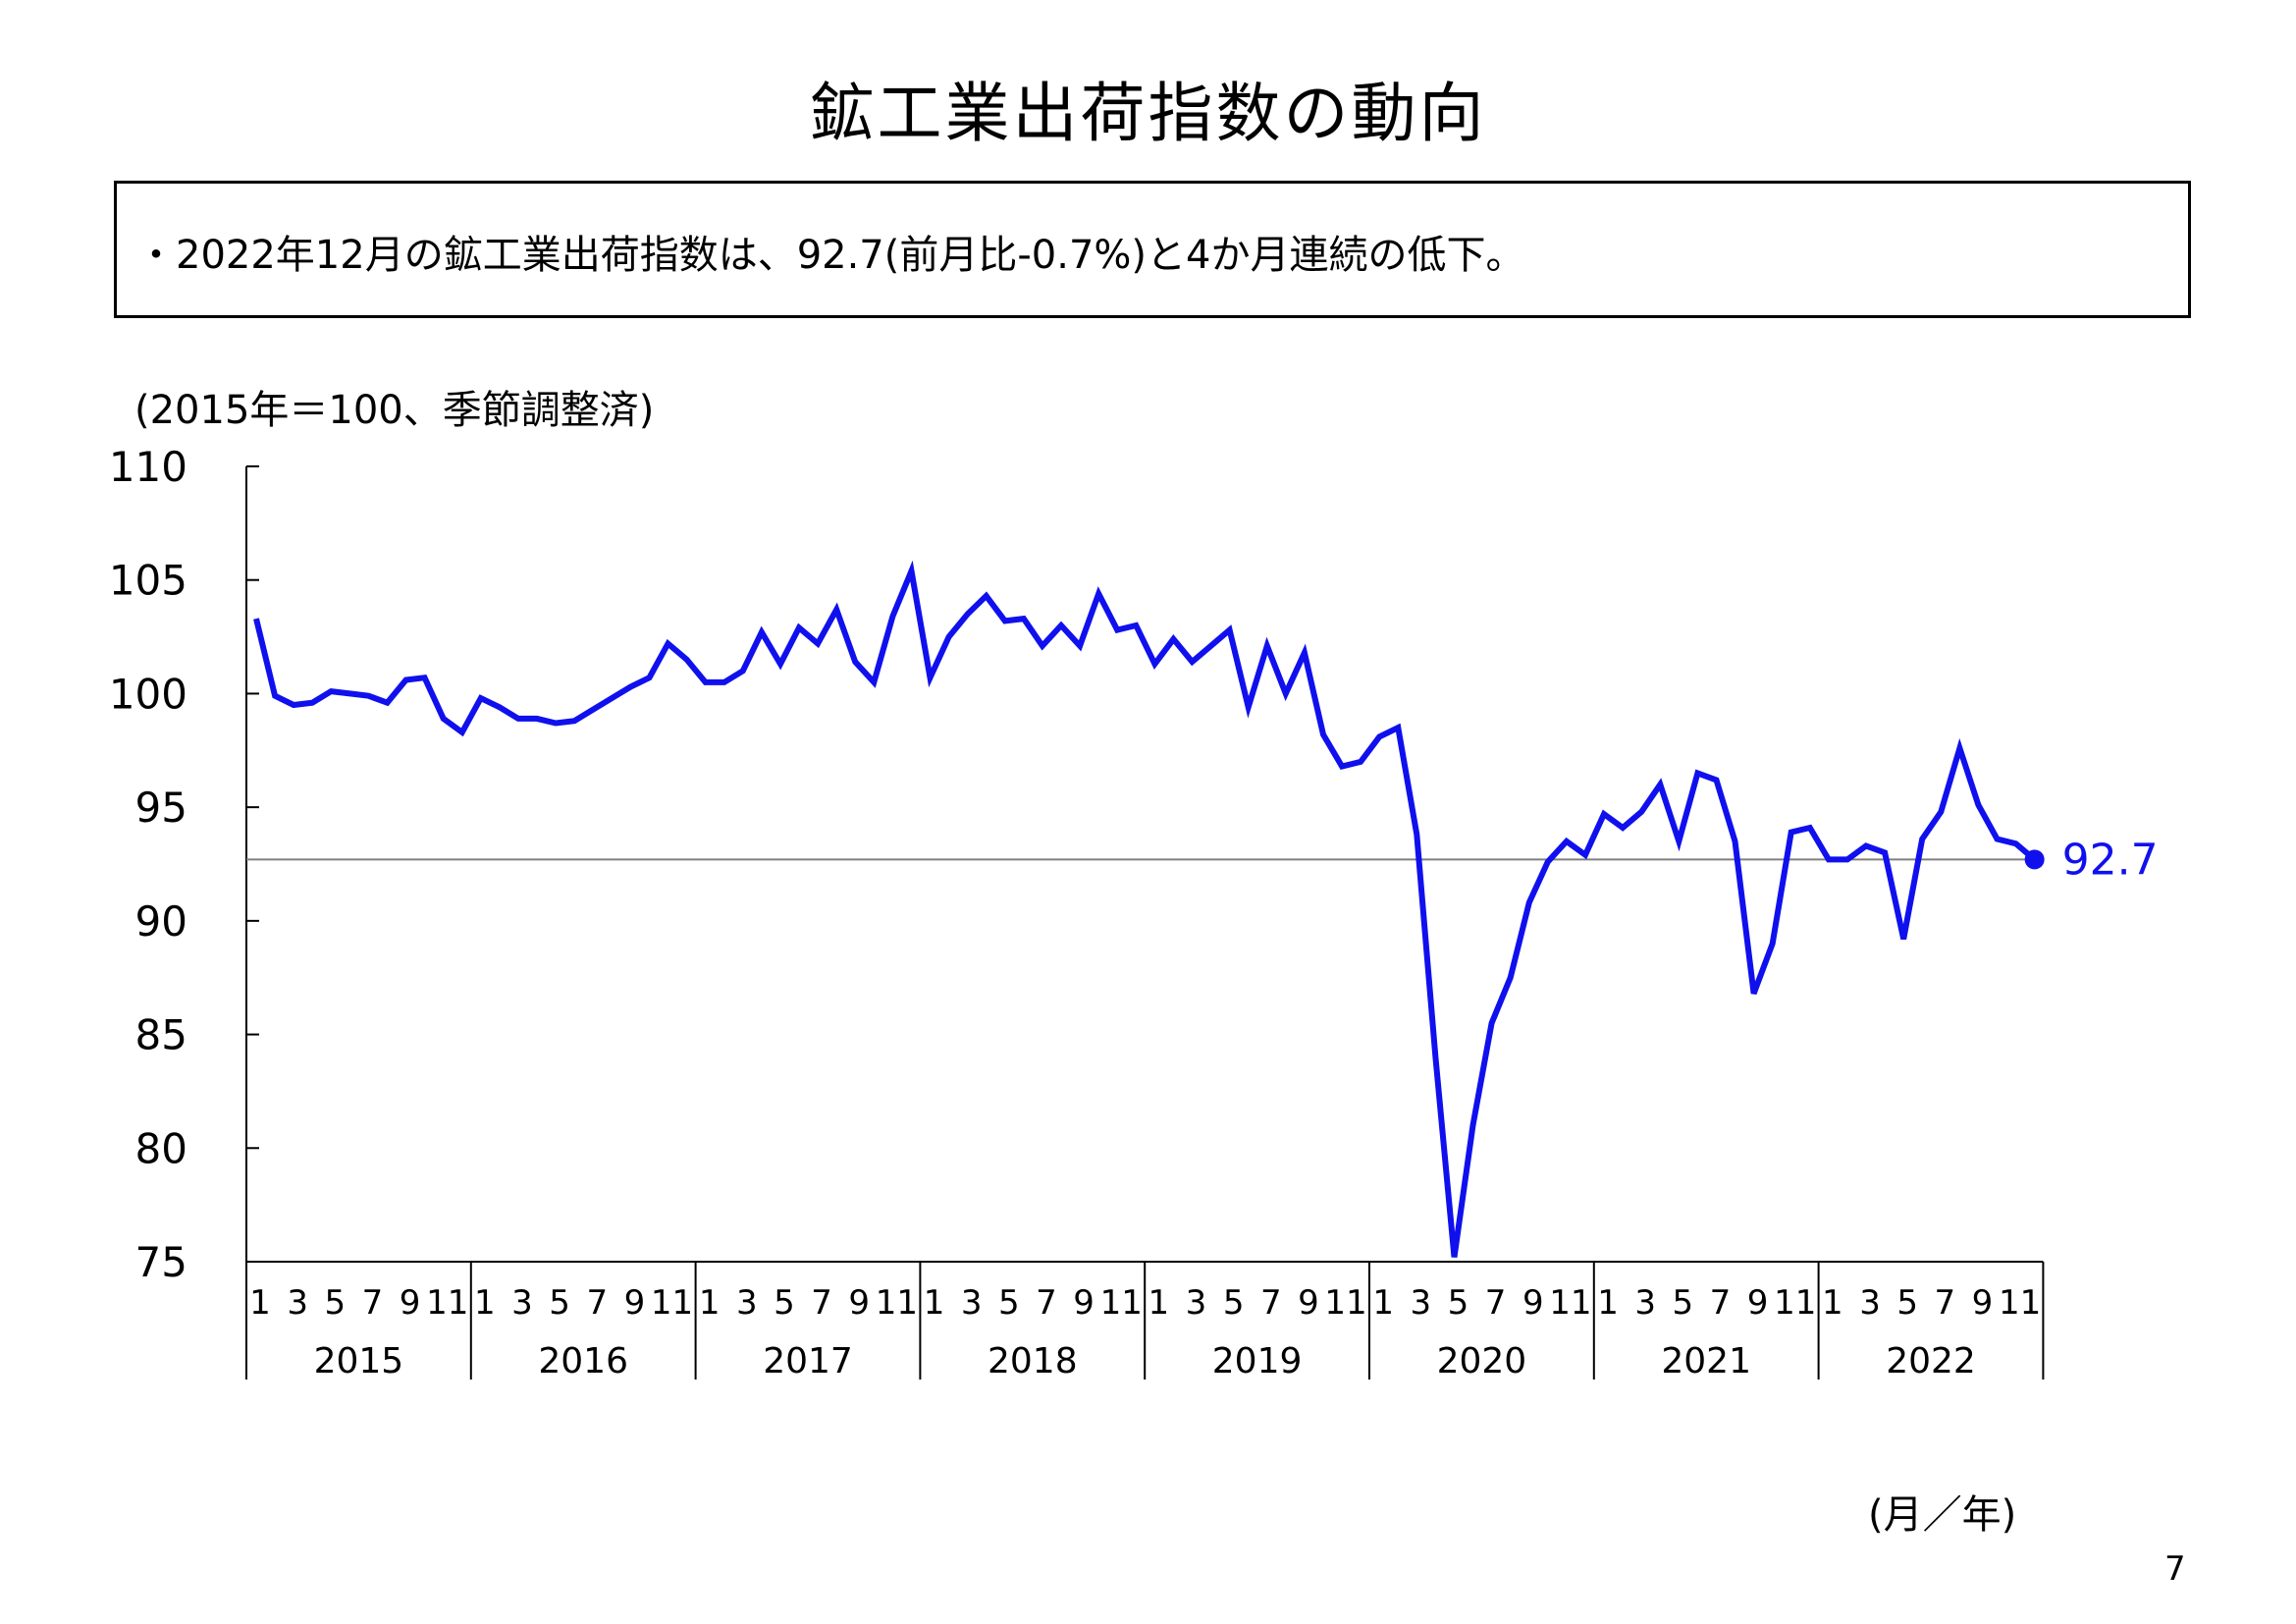 The height and width of the screenshot is (1624, 2296). I want to click on page-title: 鉱工業出荷指数の動向, so click(1148, 113).